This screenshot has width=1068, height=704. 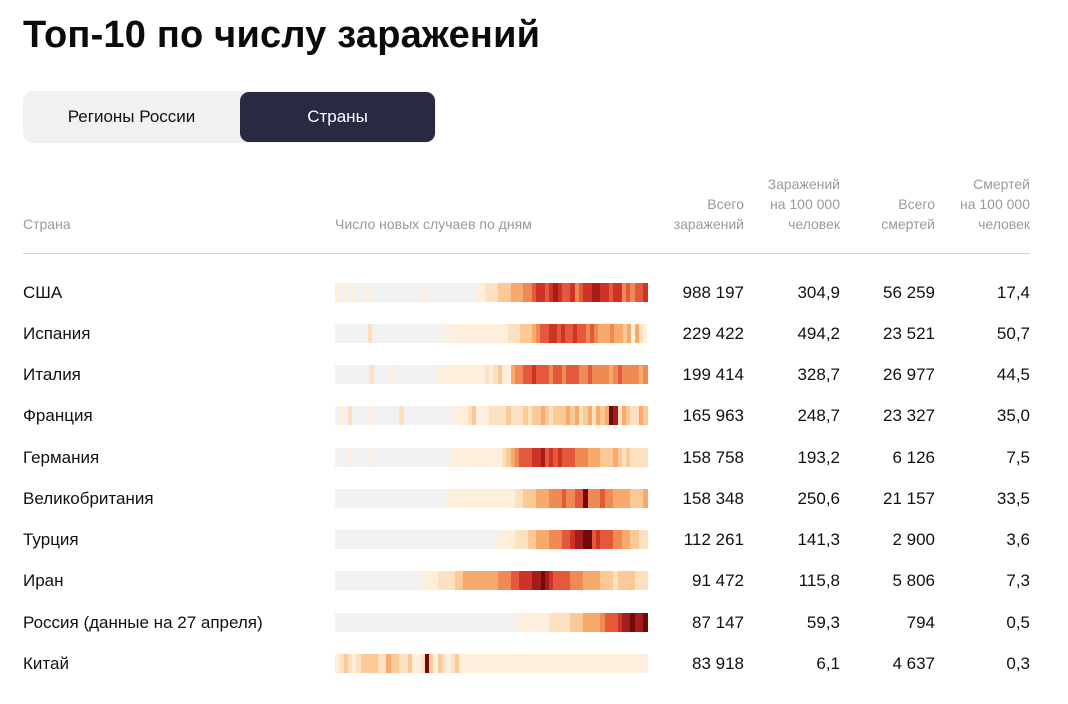 I want to click on daily-cases-heatstrip, so click(x=491, y=333).